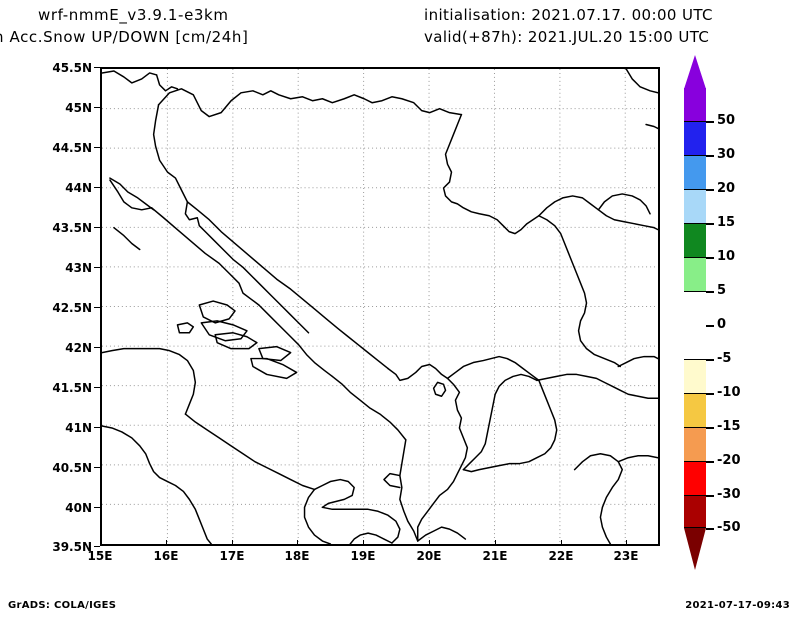 The image size is (800, 618). Describe the element at coordinates (568, 15) in the screenshot. I see `initialisation-time: initialisation: 2021.07.17. 00:00 UTC` at that location.